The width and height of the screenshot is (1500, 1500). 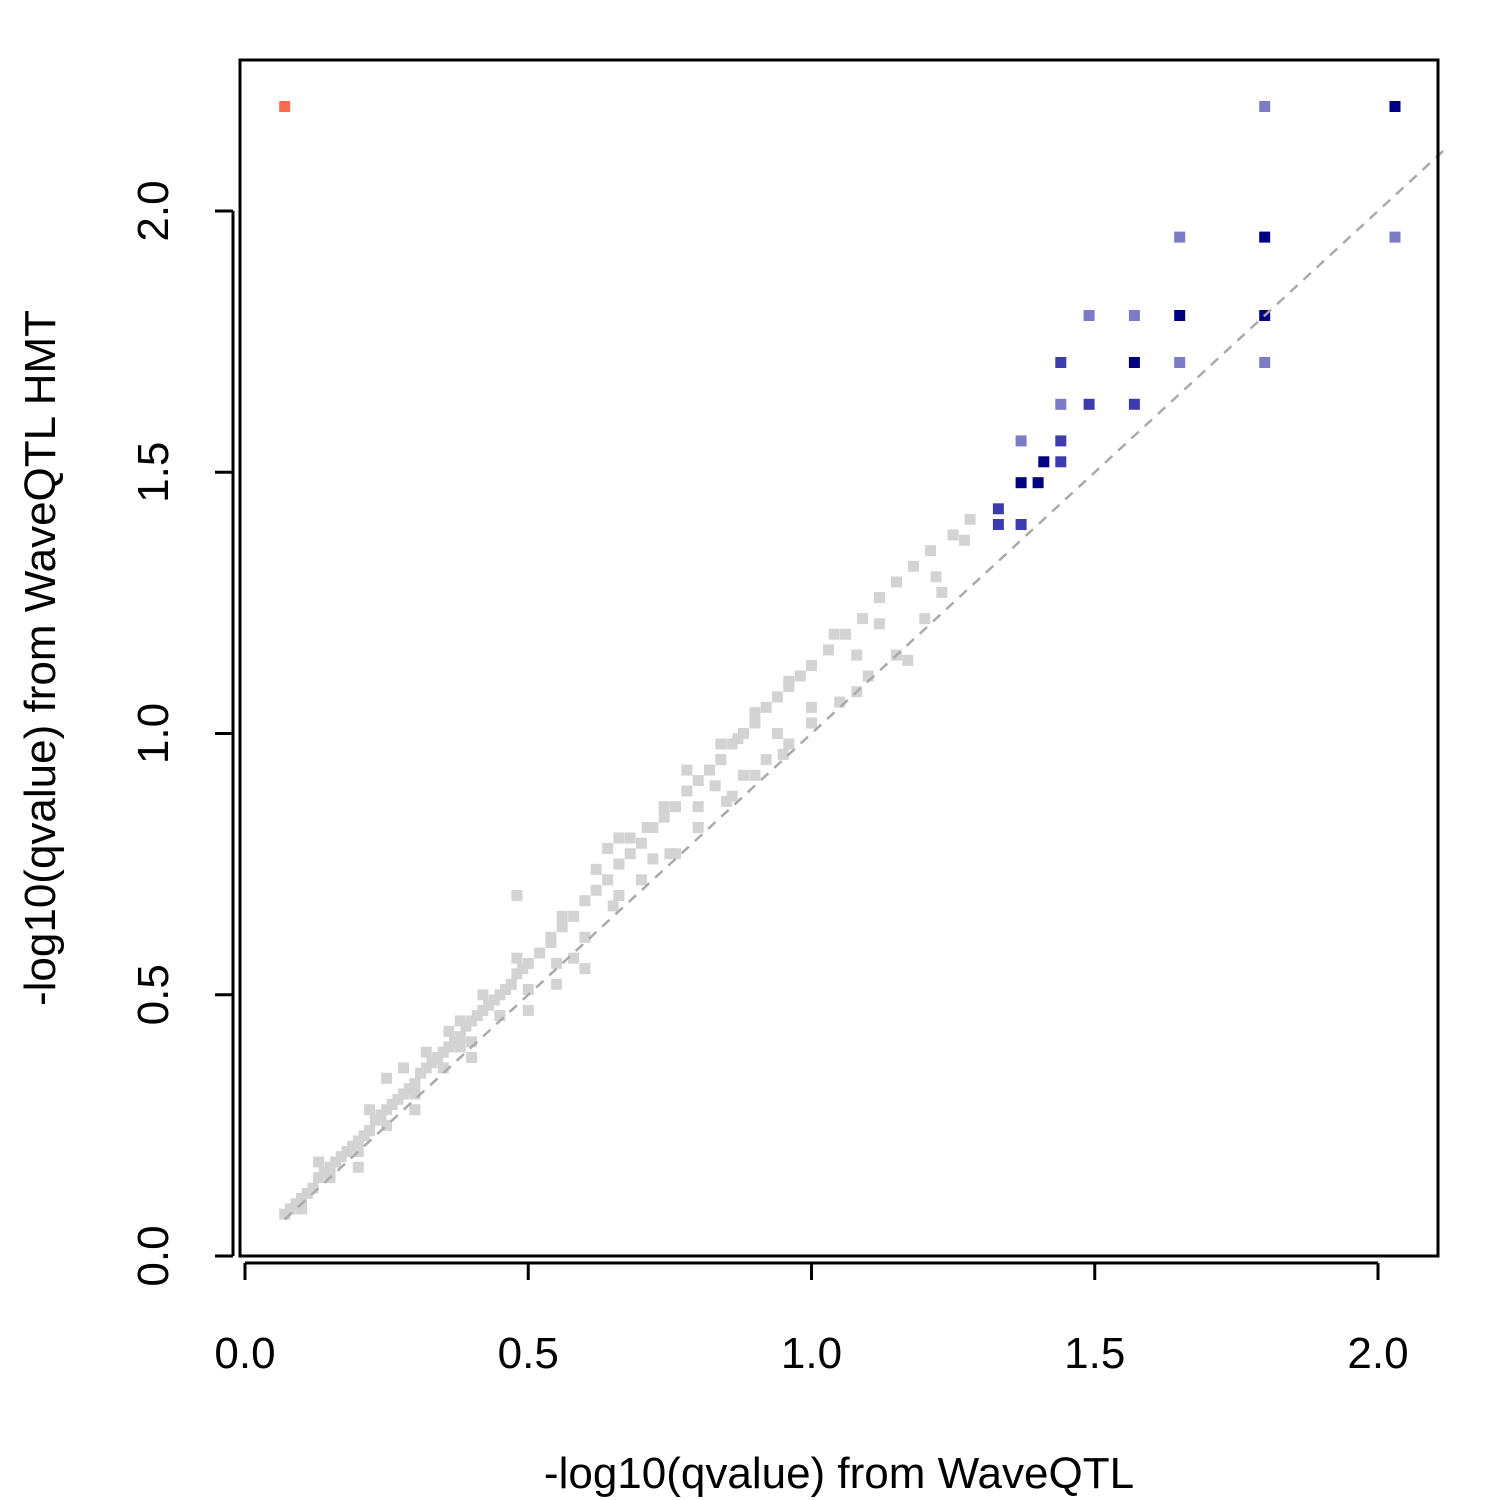 I want to click on x-tick-label: 0.5, so click(x=528, y=1353).